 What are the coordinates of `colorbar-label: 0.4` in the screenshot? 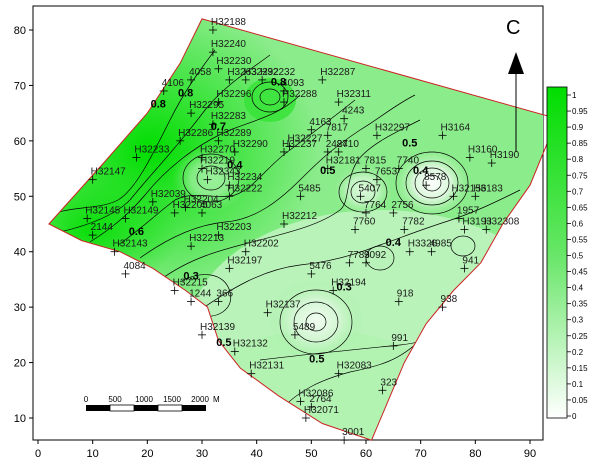 It's located at (578, 288).